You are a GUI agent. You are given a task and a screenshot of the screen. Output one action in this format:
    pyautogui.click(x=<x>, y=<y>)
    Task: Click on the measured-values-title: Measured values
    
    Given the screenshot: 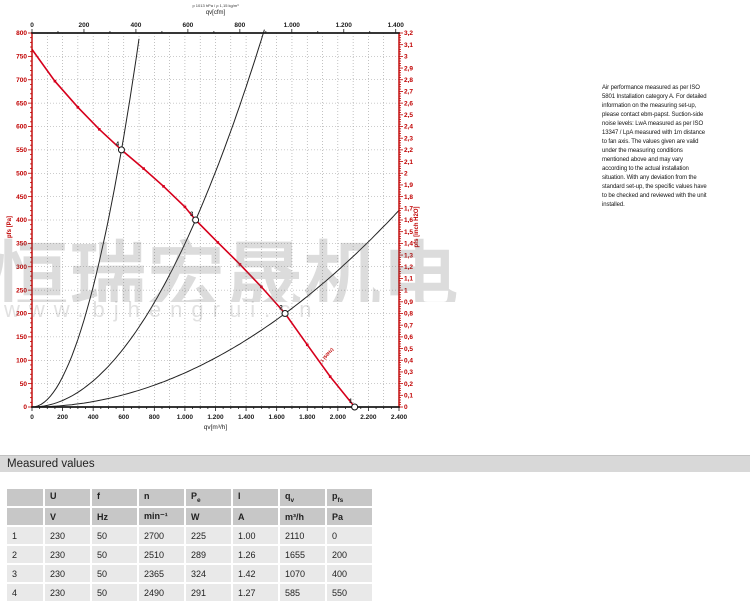 What is the action you would take?
    pyautogui.click(x=51, y=464)
    